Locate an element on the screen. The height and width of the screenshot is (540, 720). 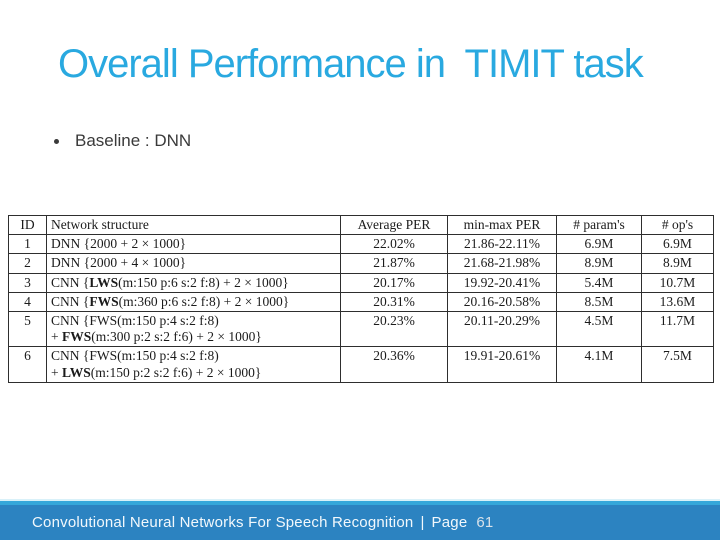
cell-ops: 13.6M is located at coordinates (677, 301).